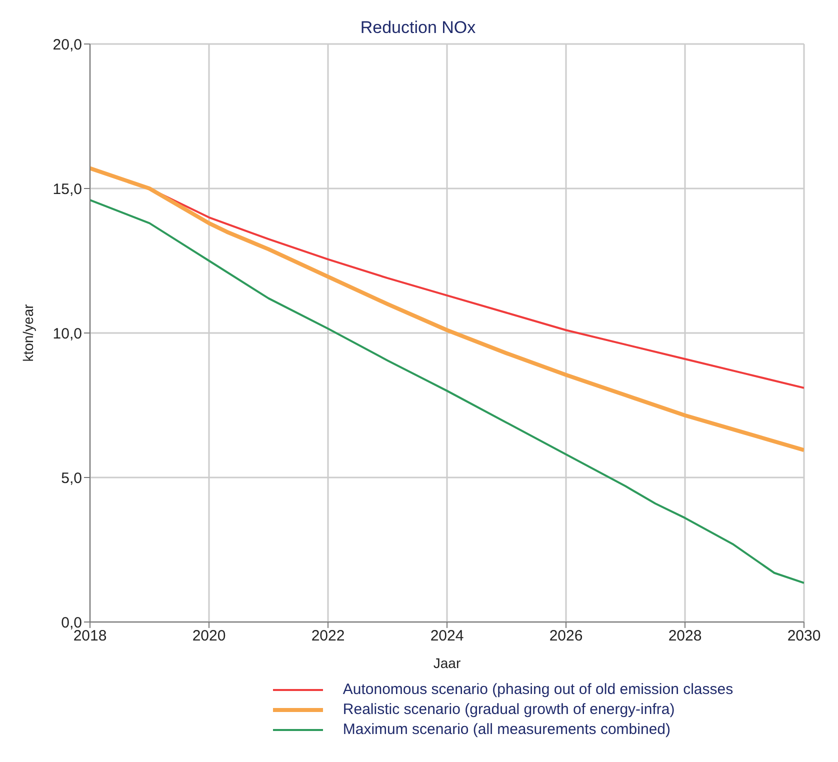  Describe the element at coordinates (67, 189) in the screenshot. I see `y-tick-label: 15,0` at that location.